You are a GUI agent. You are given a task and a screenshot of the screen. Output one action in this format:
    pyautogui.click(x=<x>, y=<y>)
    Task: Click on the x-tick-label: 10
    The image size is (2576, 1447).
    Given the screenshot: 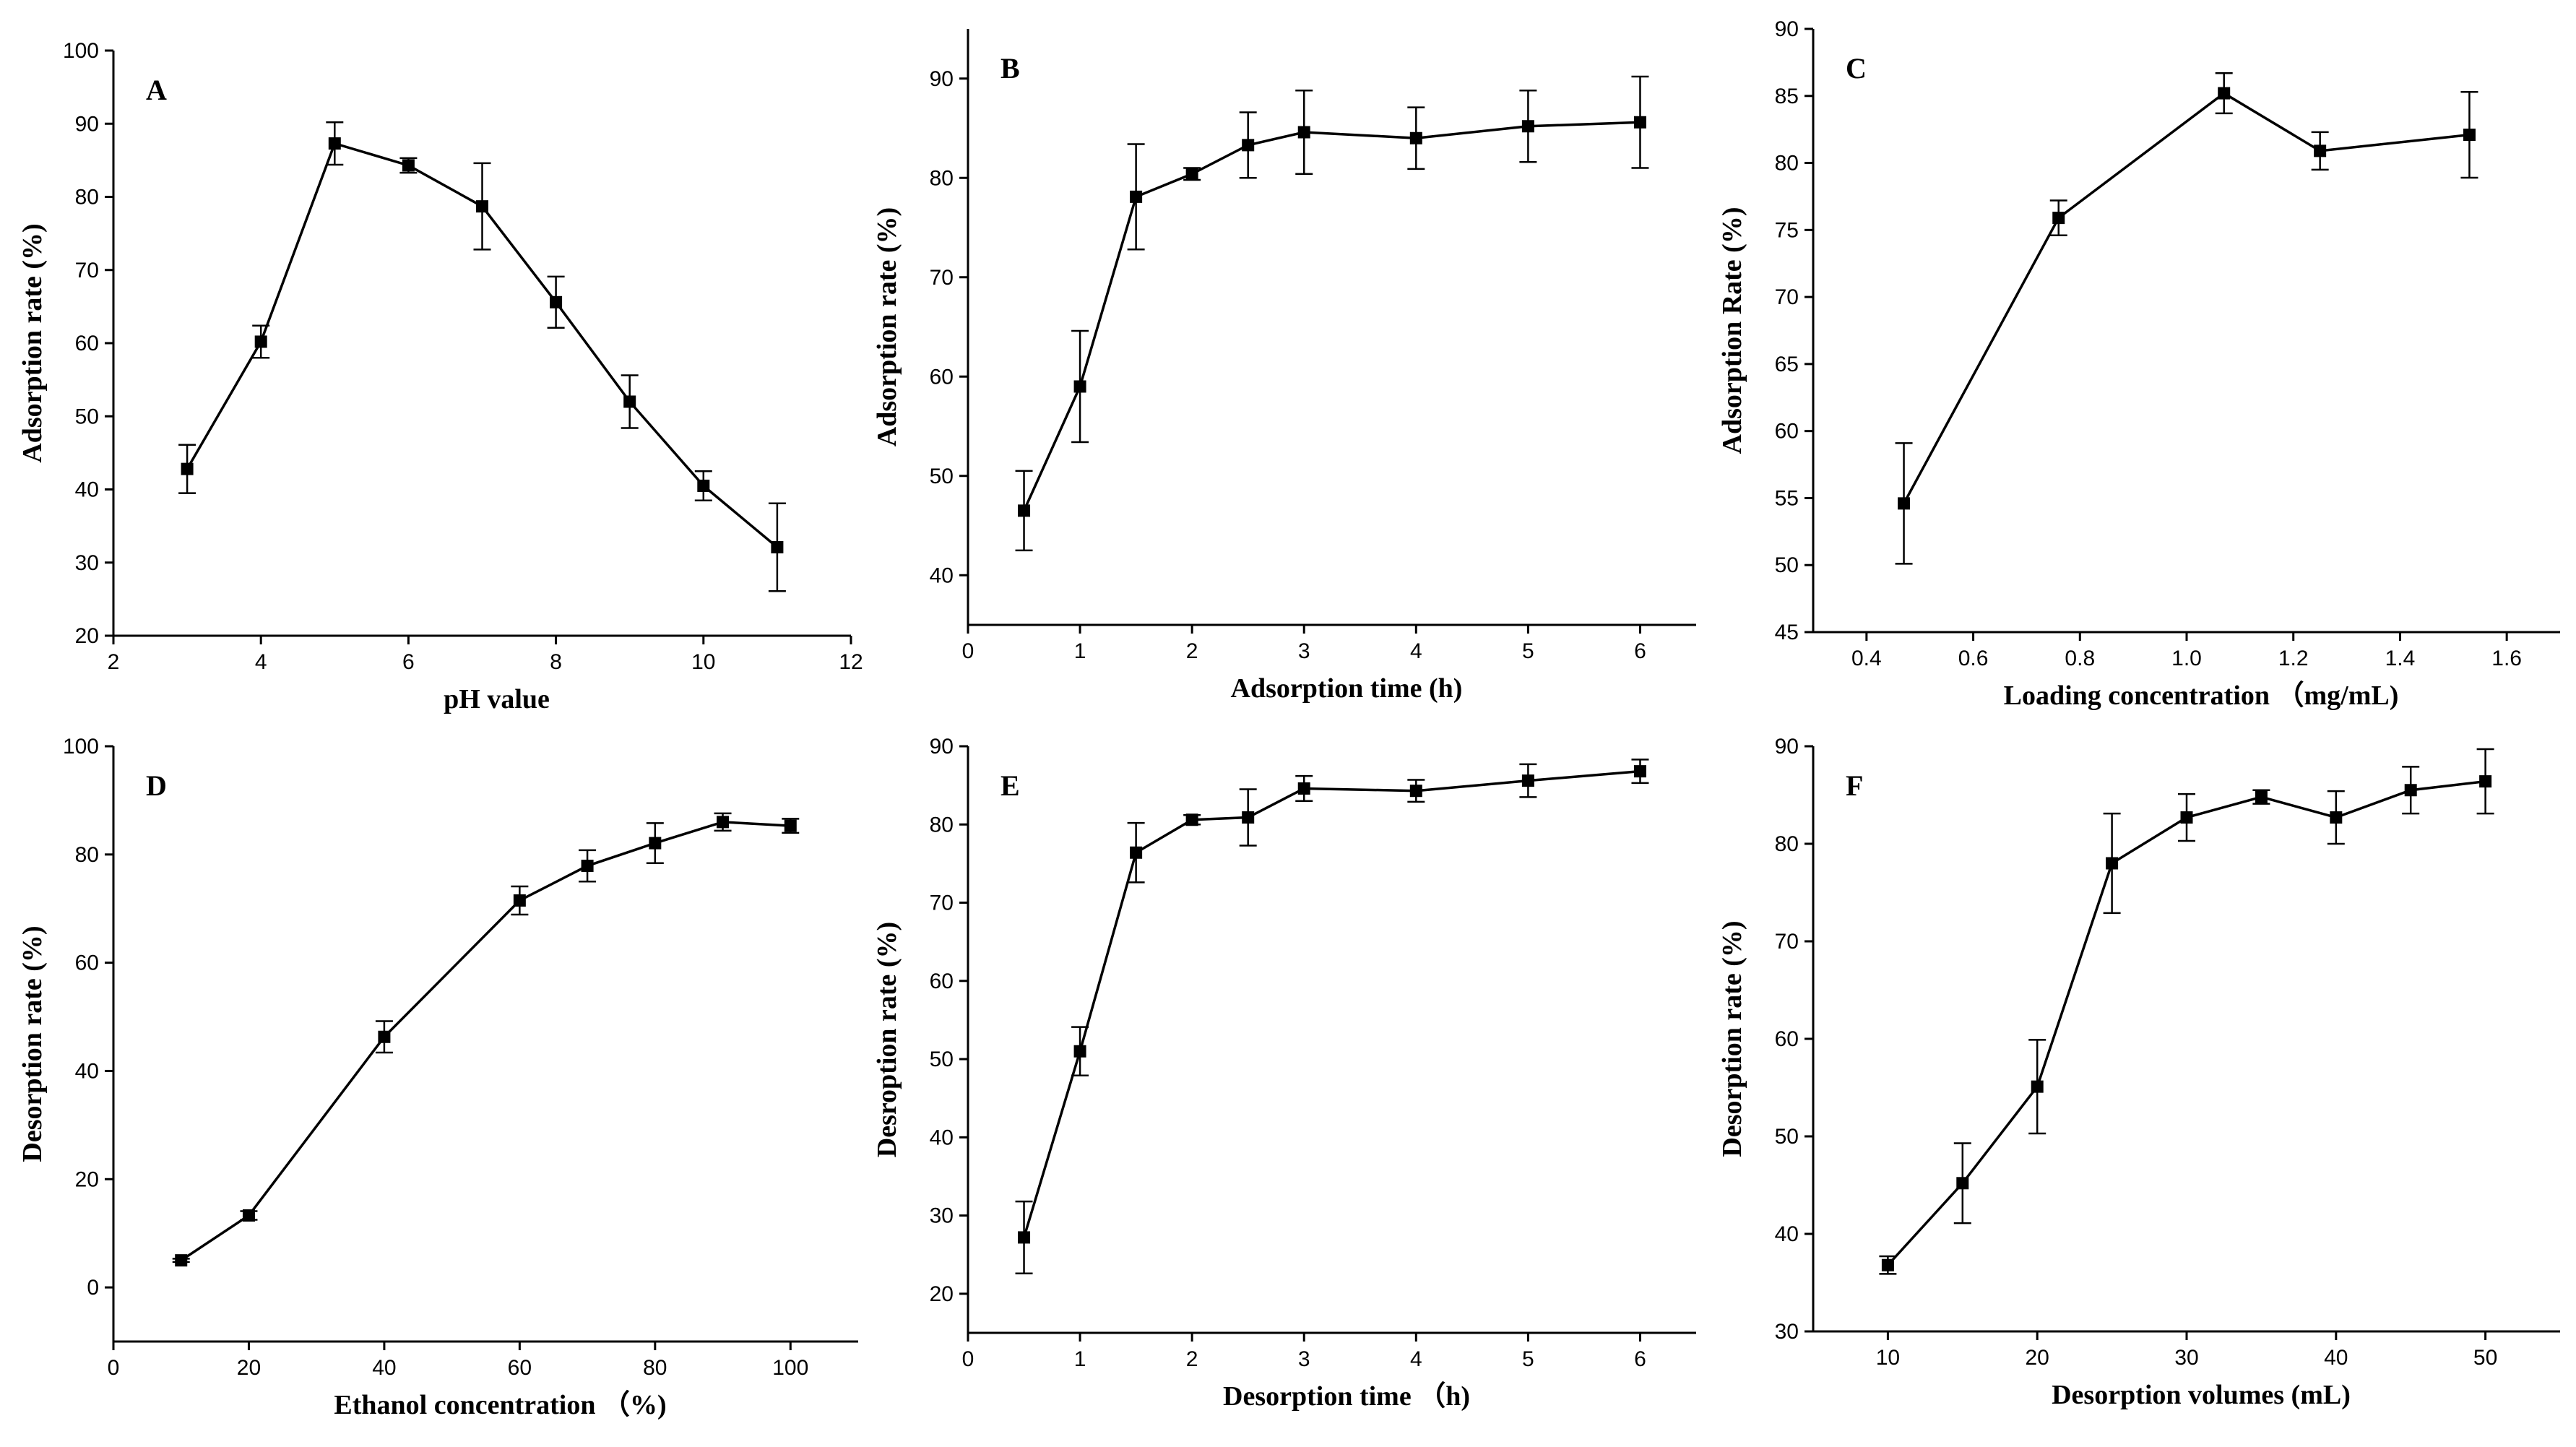 What is the action you would take?
    pyautogui.click(x=703, y=662)
    